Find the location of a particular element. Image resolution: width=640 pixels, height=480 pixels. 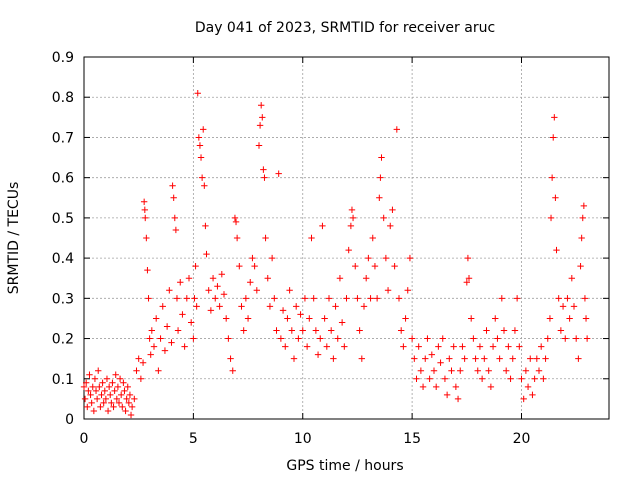

y-tick-label: 0.5 is located at coordinates (63, 219).